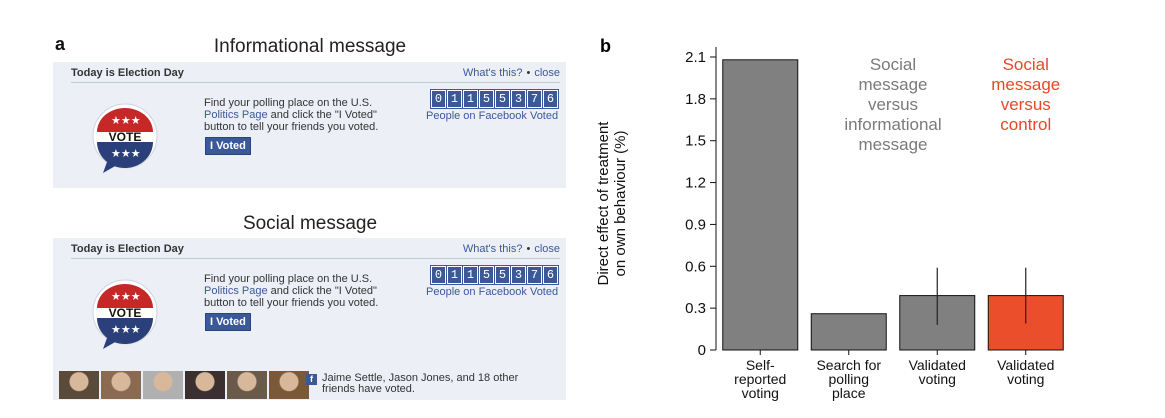  Describe the element at coordinates (760, 379) in the screenshot. I see `x-tick-label: reported` at that location.